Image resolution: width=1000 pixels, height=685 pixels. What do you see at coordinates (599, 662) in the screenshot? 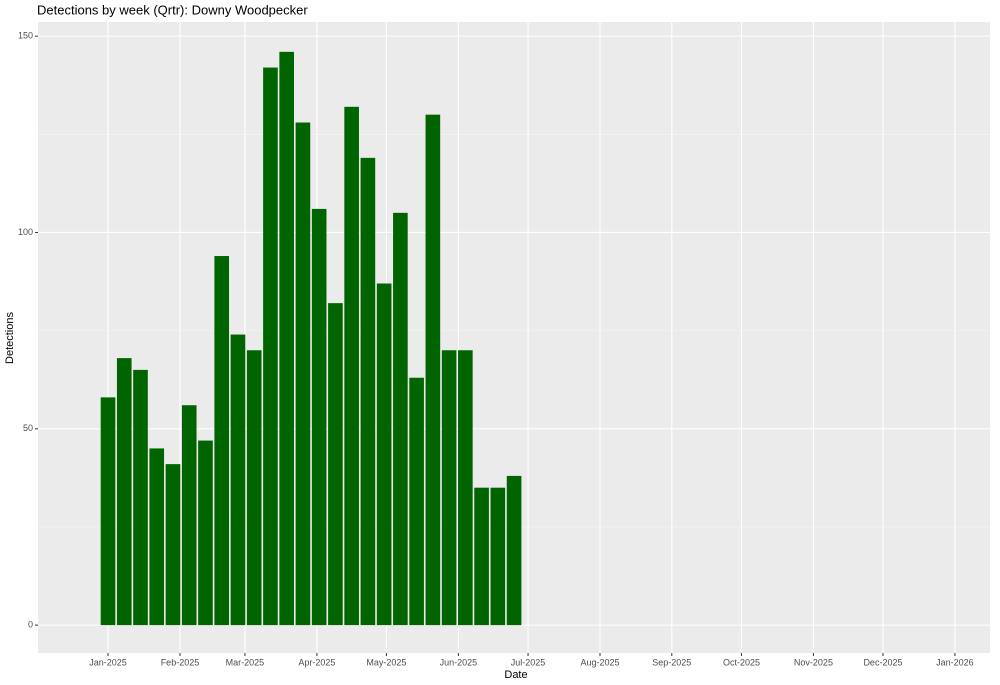
I see `x-tick-label: Aug-2025` at bounding box center [599, 662].